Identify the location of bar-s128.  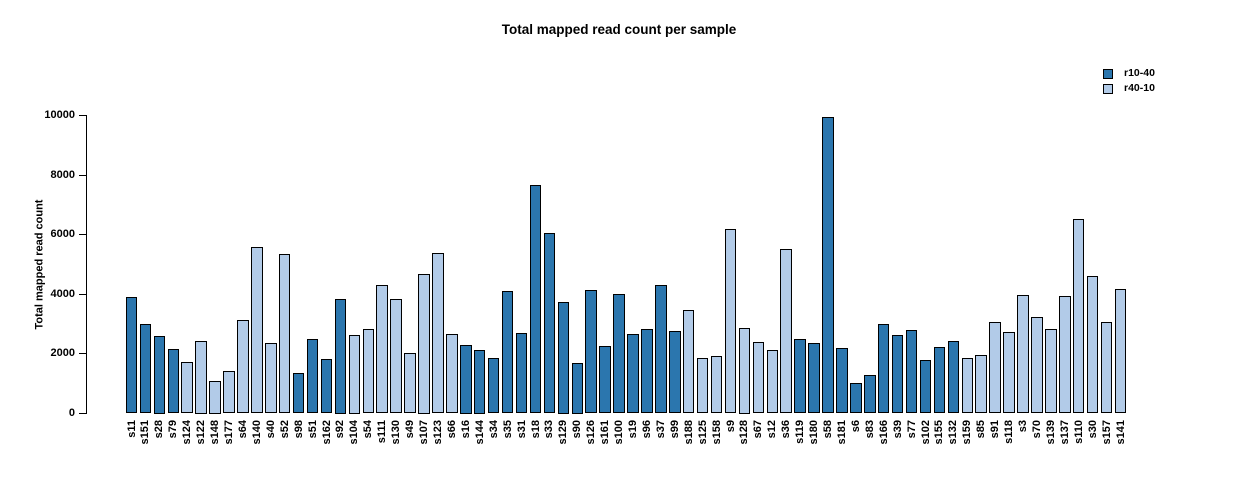
(744, 371).